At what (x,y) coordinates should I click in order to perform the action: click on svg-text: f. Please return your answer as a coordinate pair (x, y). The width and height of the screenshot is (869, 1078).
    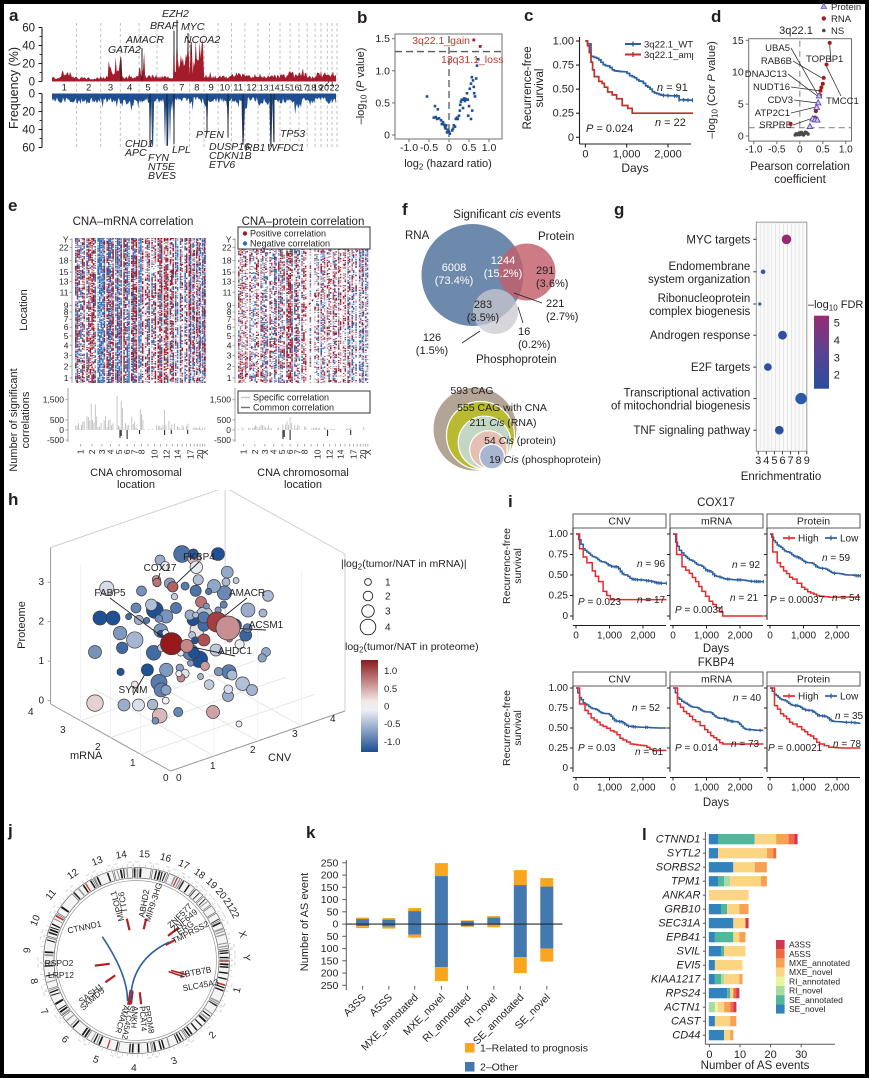
    Looking at the image, I should click on (405, 209).